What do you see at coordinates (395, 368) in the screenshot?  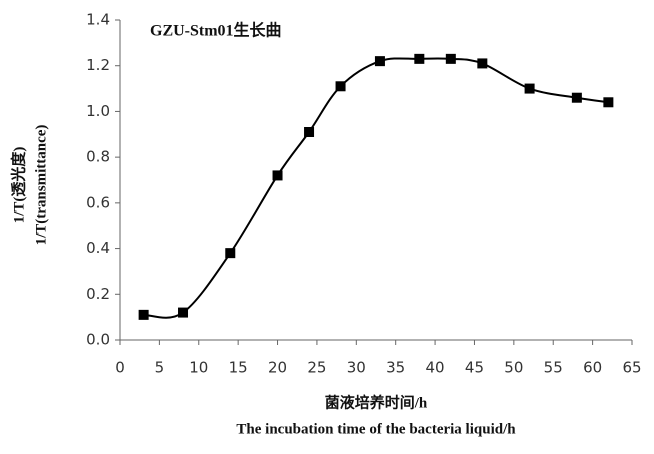 I see `x-tick-label: 35` at bounding box center [395, 368].